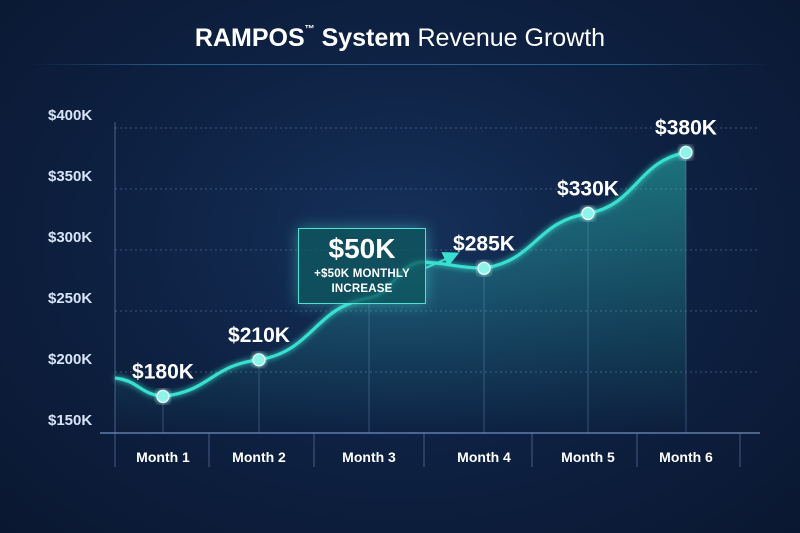 The image size is (800, 533). What do you see at coordinates (686, 127) in the screenshot?
I see `data-label: $380K` at bounding box center [686, 127].